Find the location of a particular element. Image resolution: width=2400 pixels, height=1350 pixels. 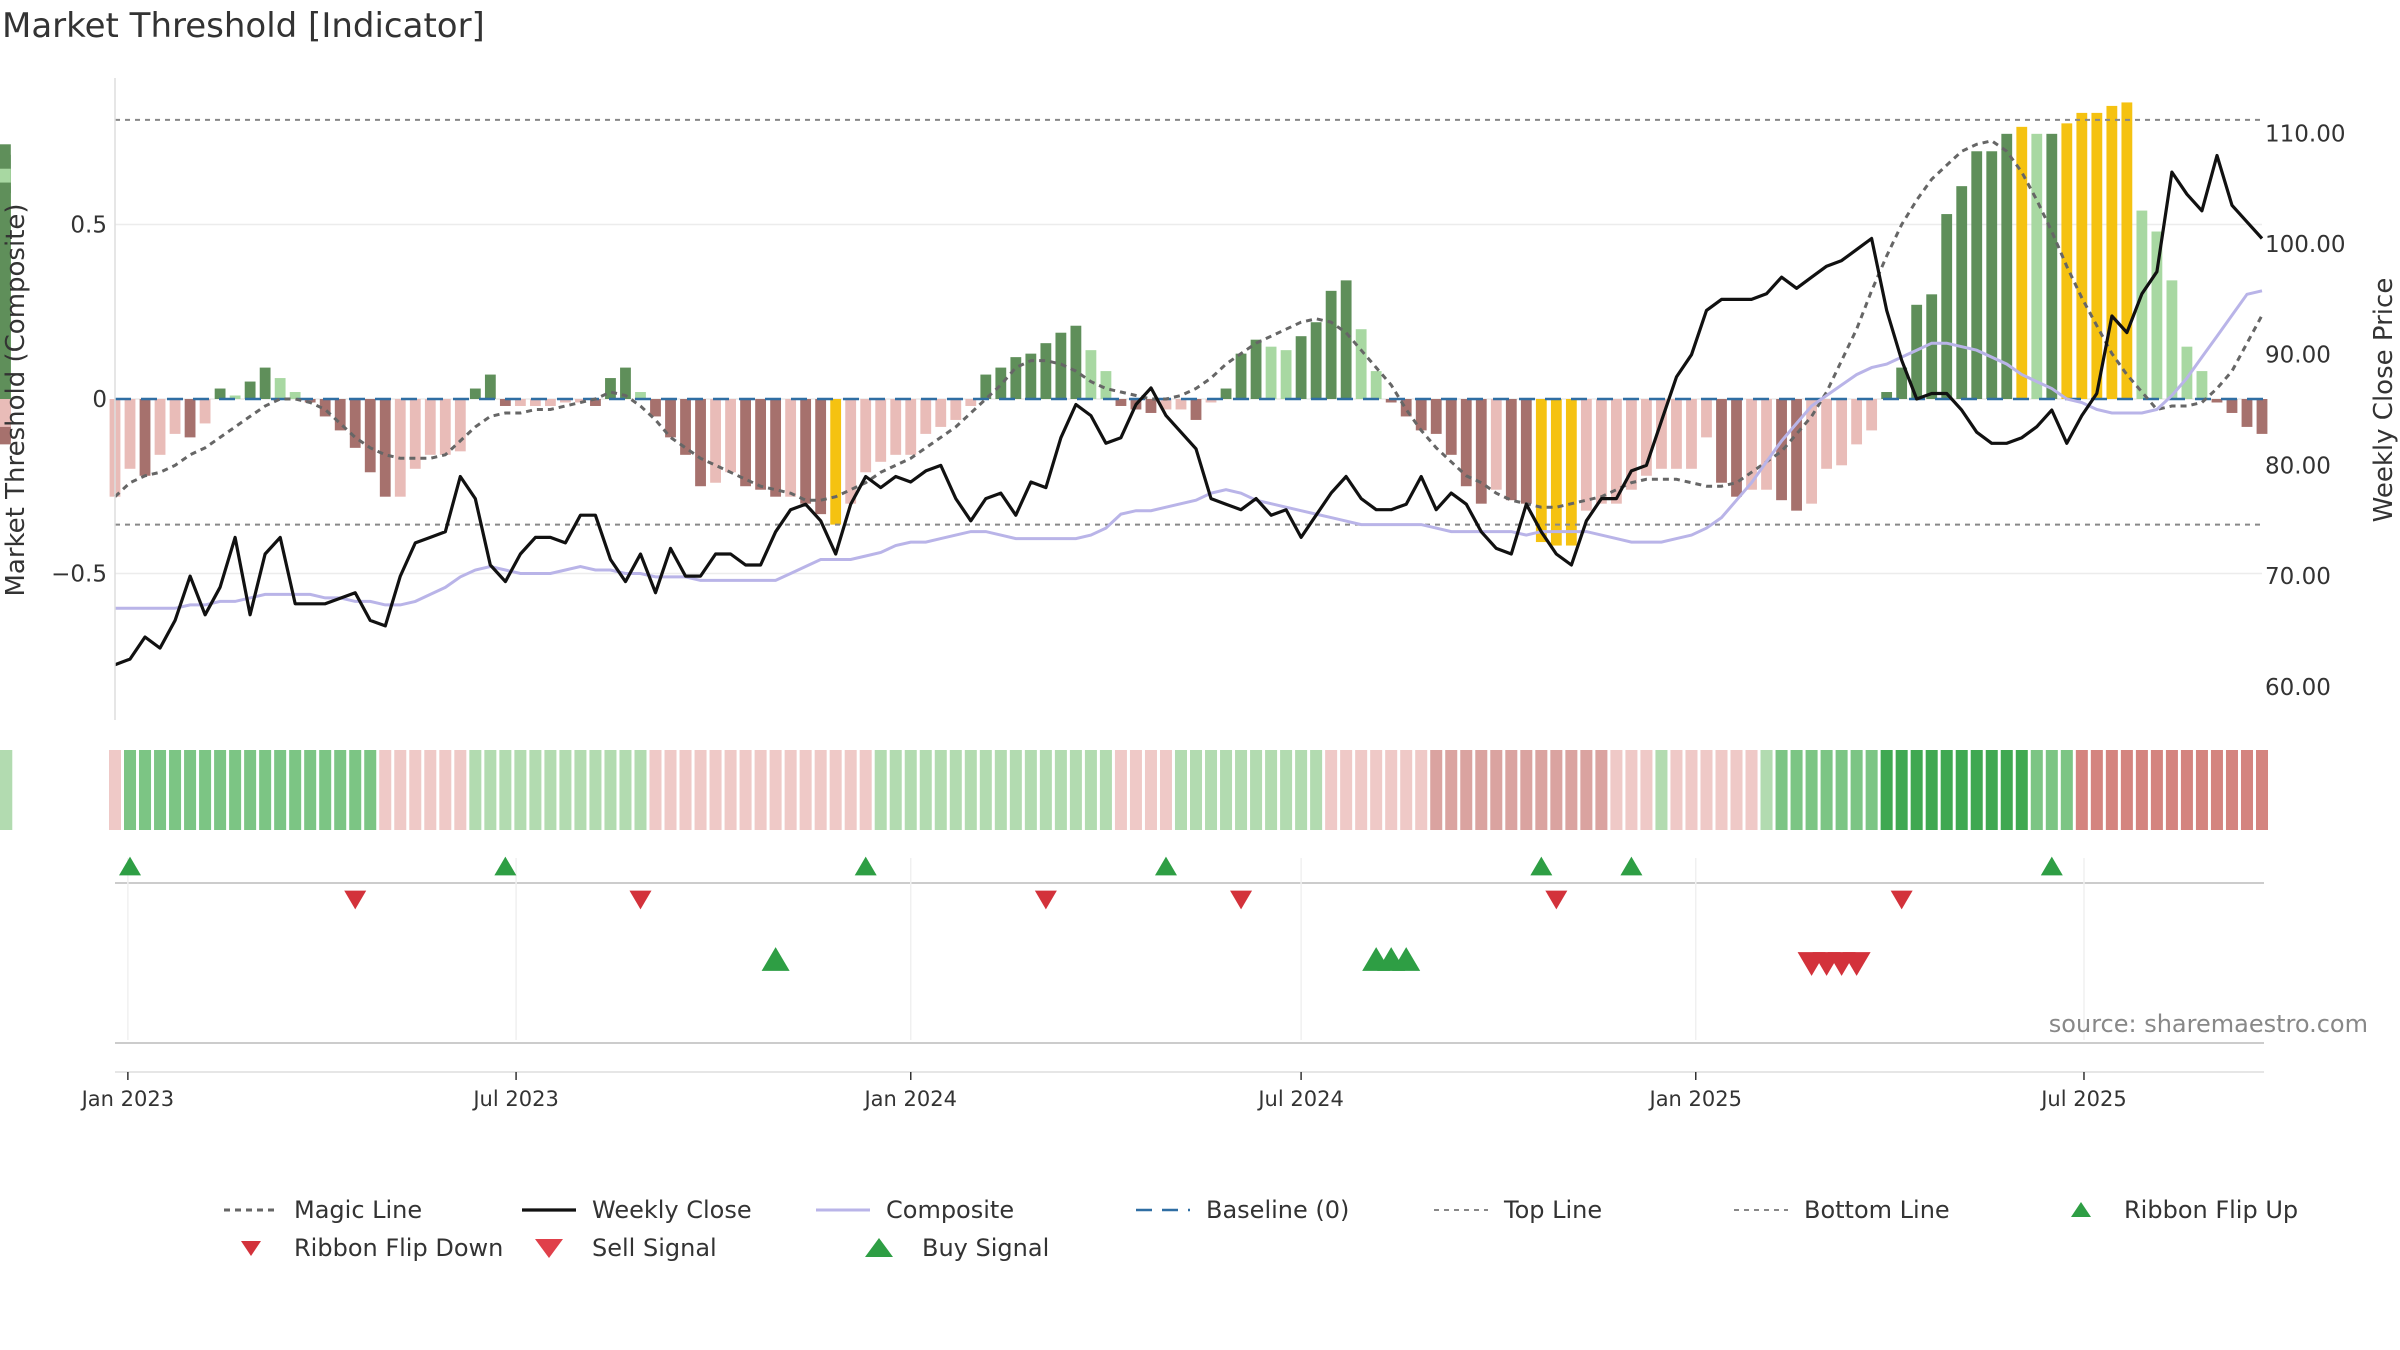

x-tick-label: Jul 2024 is located at coordinates (1299, 1099).